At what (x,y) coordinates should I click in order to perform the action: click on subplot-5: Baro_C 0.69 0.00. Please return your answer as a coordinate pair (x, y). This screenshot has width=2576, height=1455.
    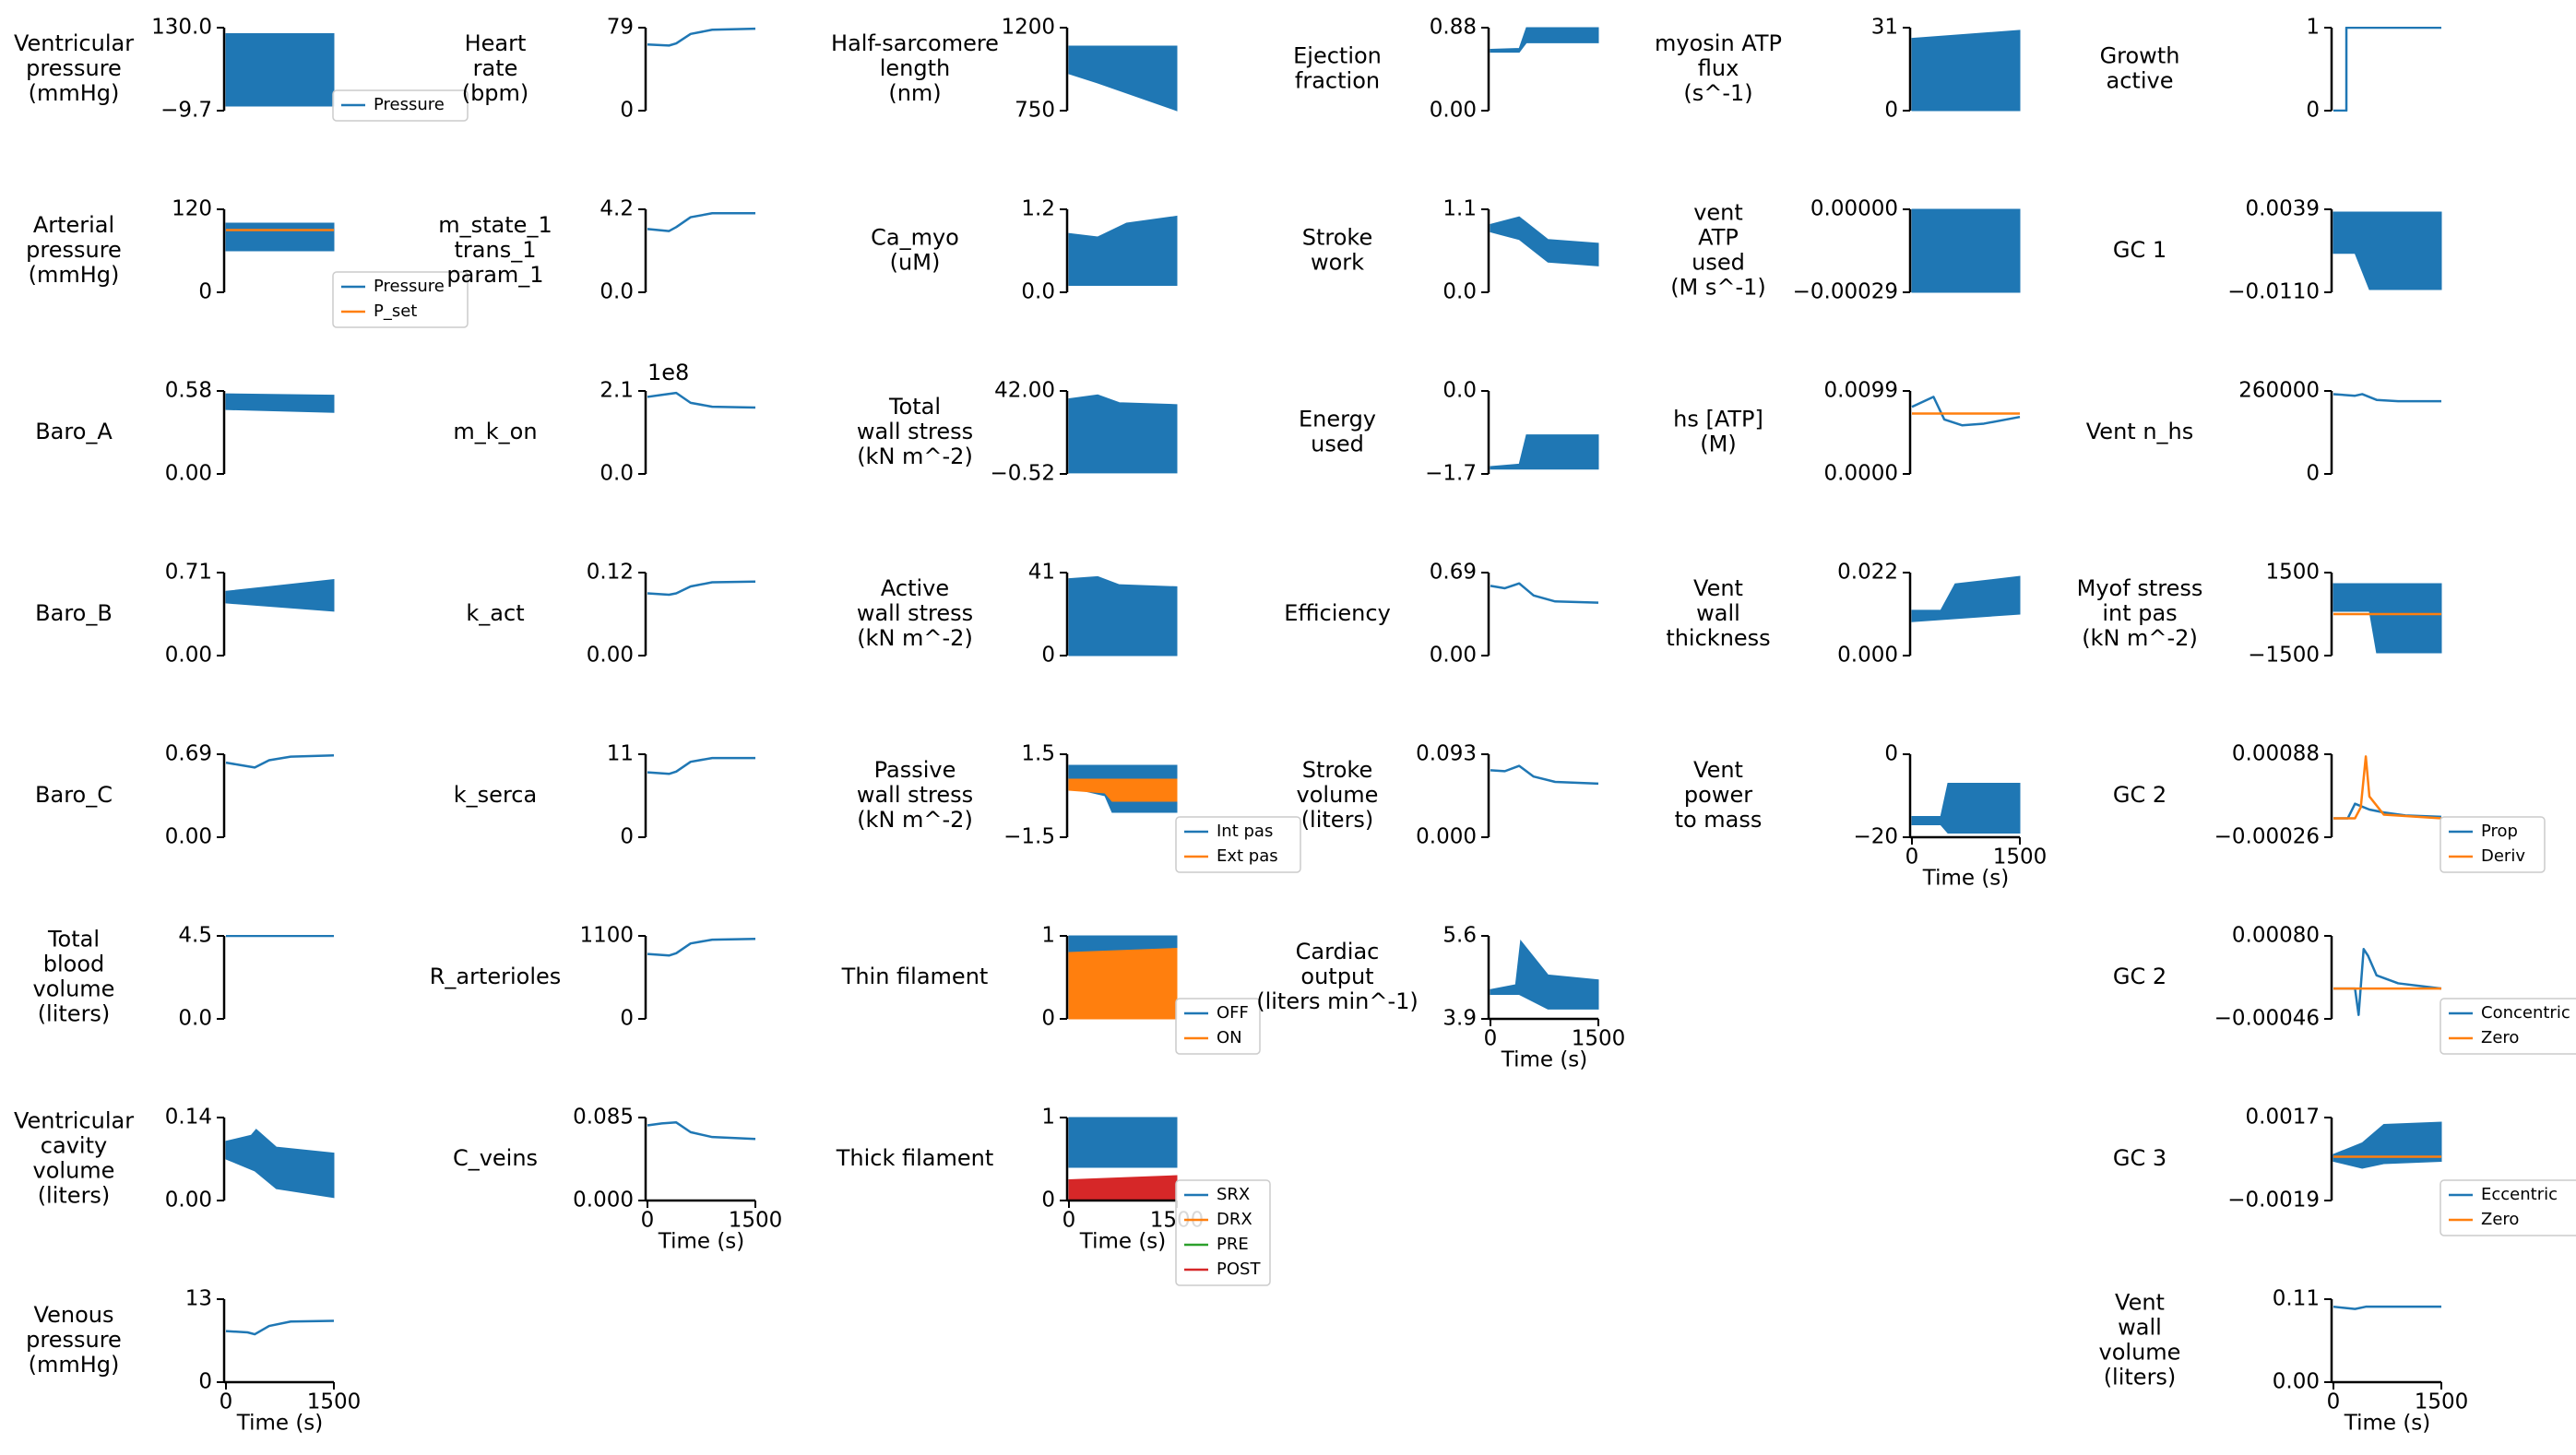
    Looking at the image, I should click on (185, 795).